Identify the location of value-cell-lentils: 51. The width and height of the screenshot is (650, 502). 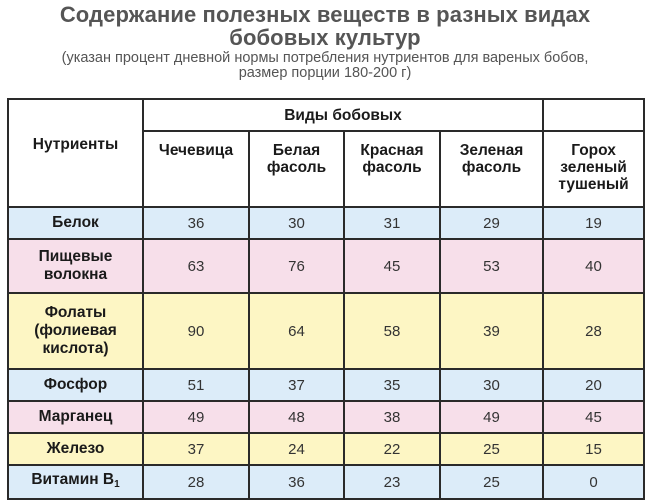
(196, 385).